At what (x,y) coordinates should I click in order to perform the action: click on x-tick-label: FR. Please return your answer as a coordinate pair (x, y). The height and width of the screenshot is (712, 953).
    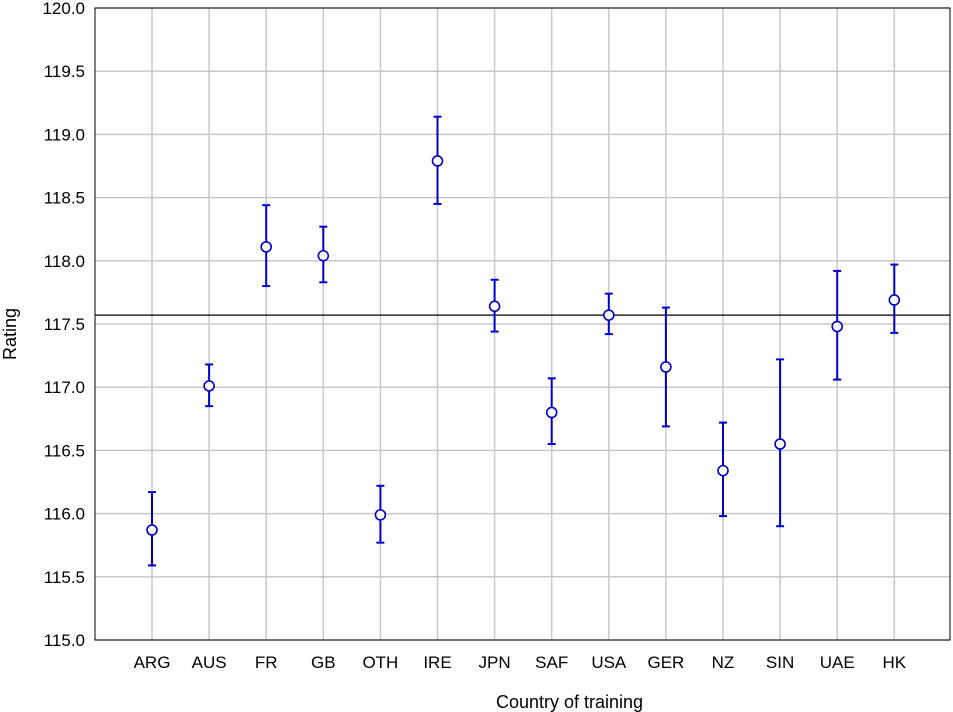
    Looking at the image, I should click on (266, 662).